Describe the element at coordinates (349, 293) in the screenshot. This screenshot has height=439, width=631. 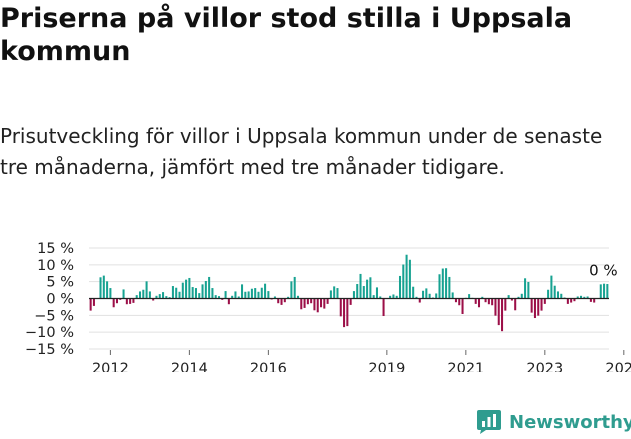
I see `bars` at that location.